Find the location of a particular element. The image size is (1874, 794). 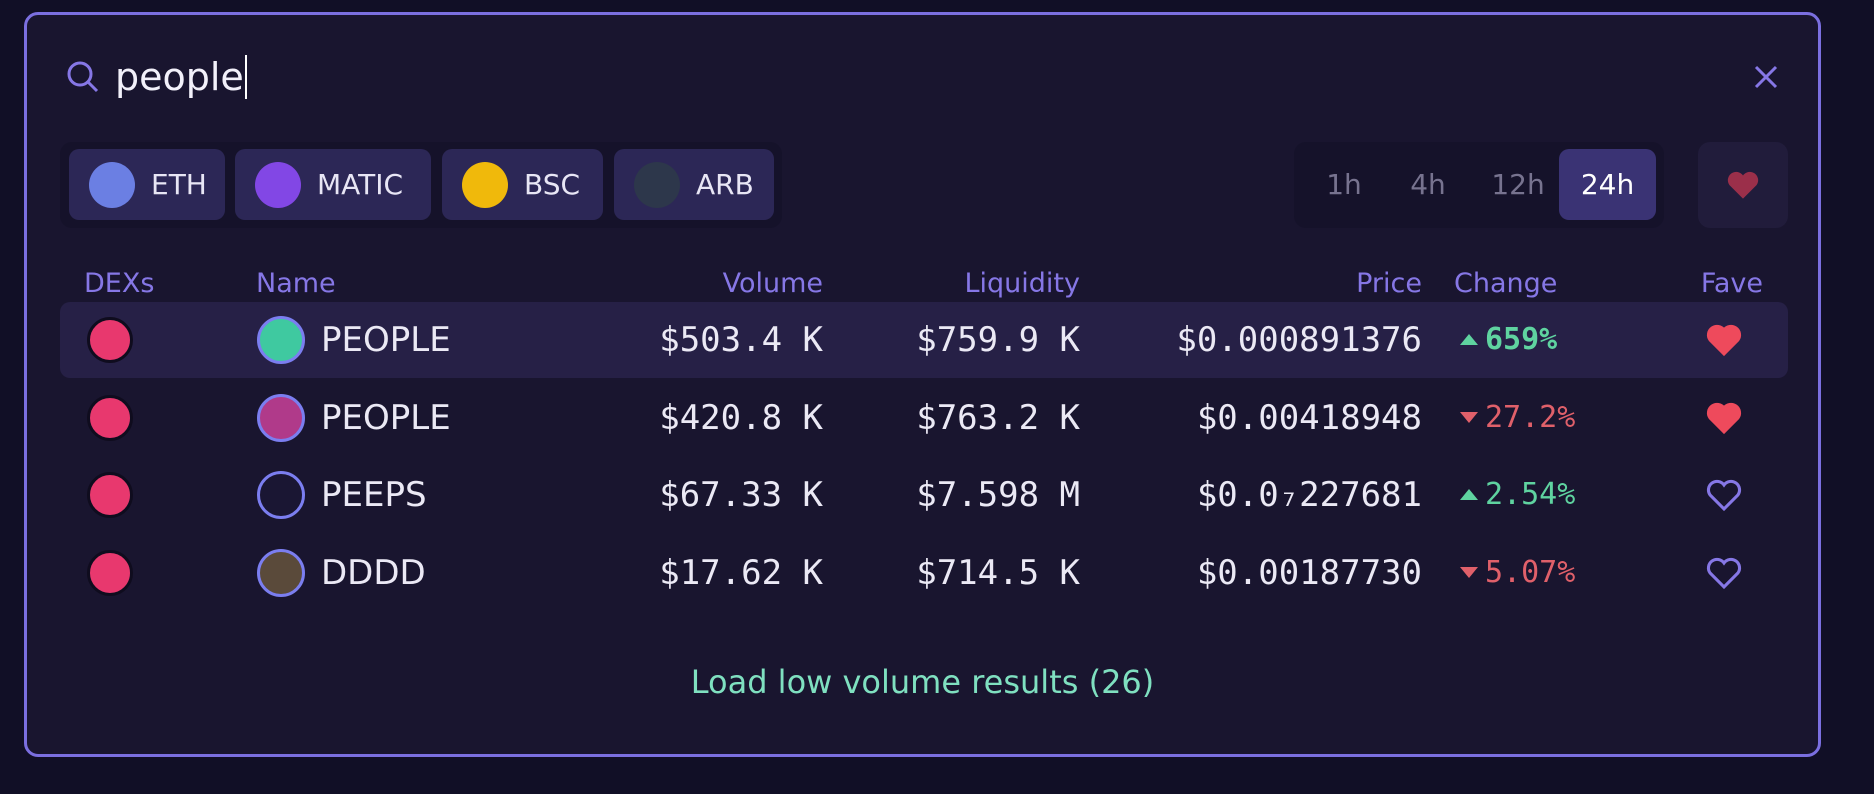

chain-label: BSC is located at coordinates (552, 184).